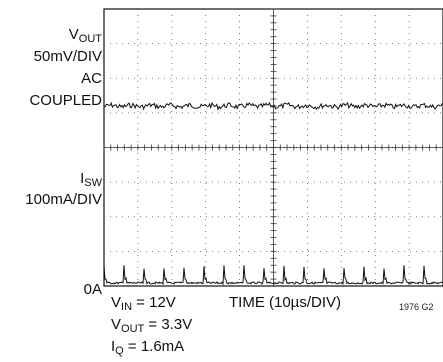  What do you see at coordinates (63, 199) in the screenshot?
I see `isw-scale-label: 100mA/DIV` at bounding box center [63, 199].